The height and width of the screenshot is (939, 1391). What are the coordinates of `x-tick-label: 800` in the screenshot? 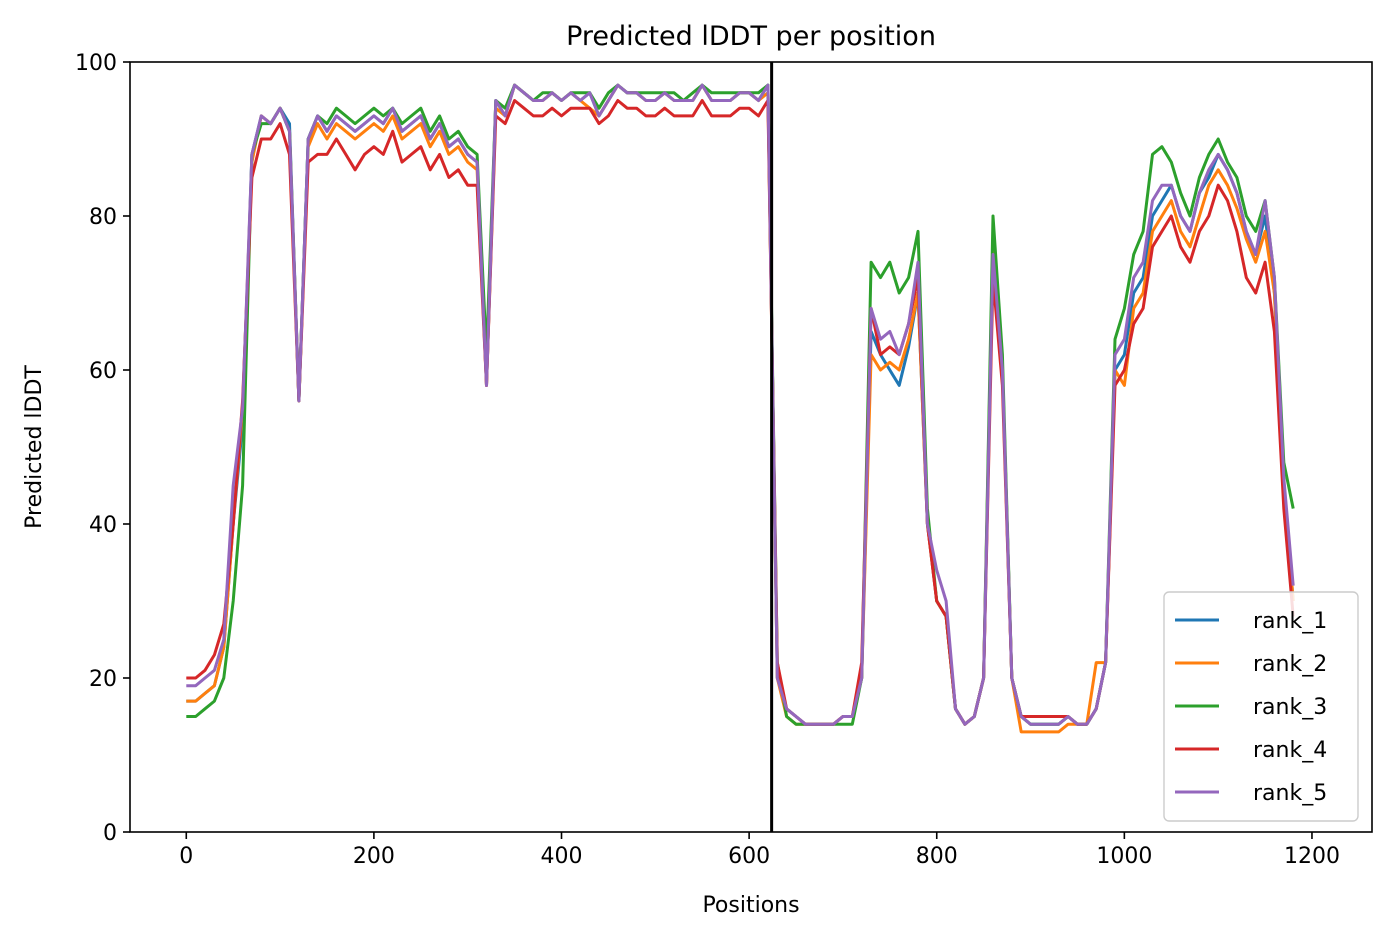 It's located at (937, 856).